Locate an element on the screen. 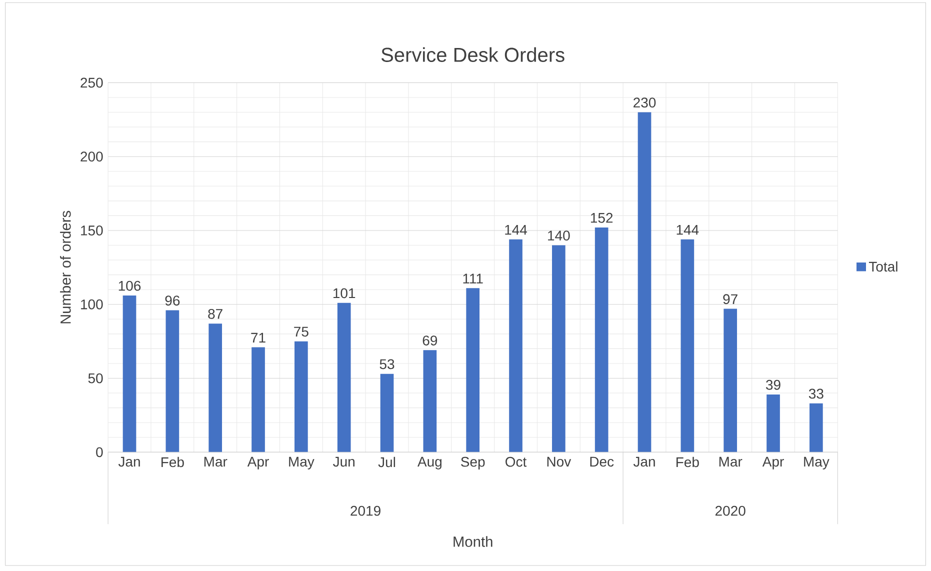 The image size is (931, 571). text: 2019 is located at coordinates (365, 511).